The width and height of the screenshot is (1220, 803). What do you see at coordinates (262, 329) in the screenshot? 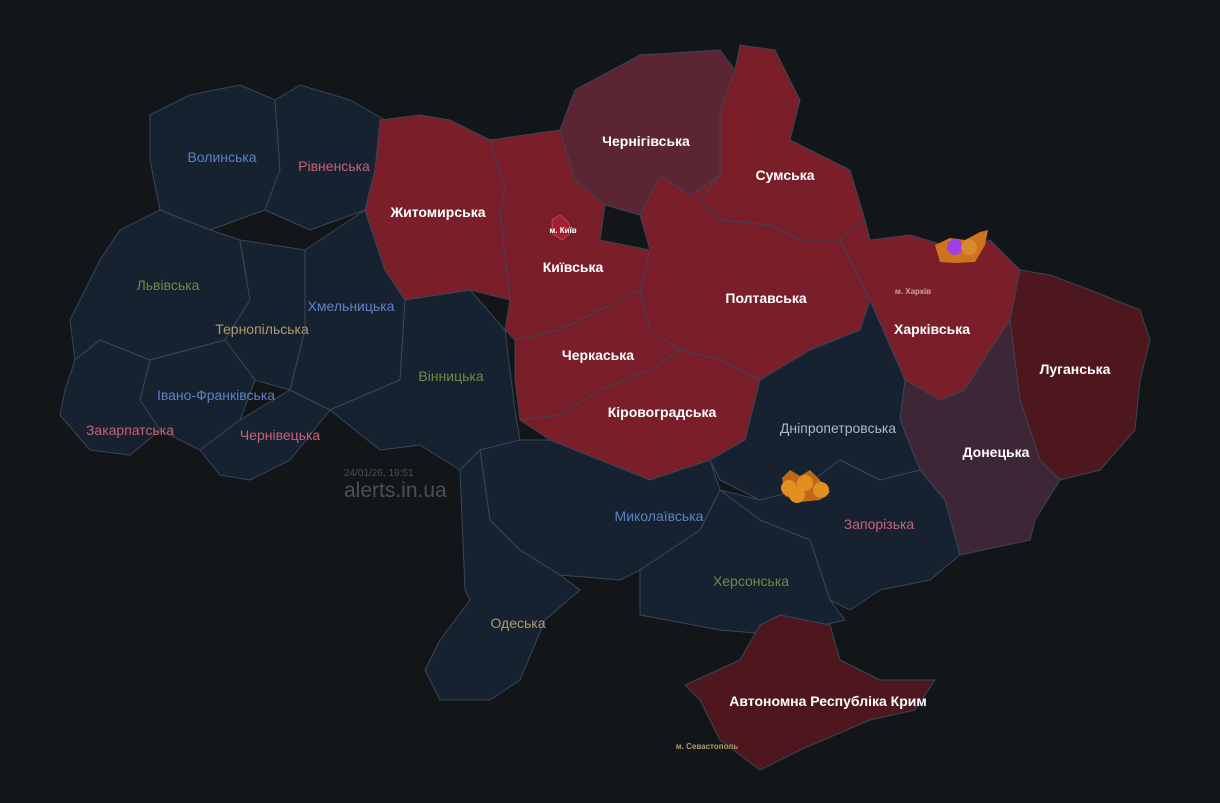
I see `region-label-ternopil: Тернопільська` at bounding box center [262, 329].